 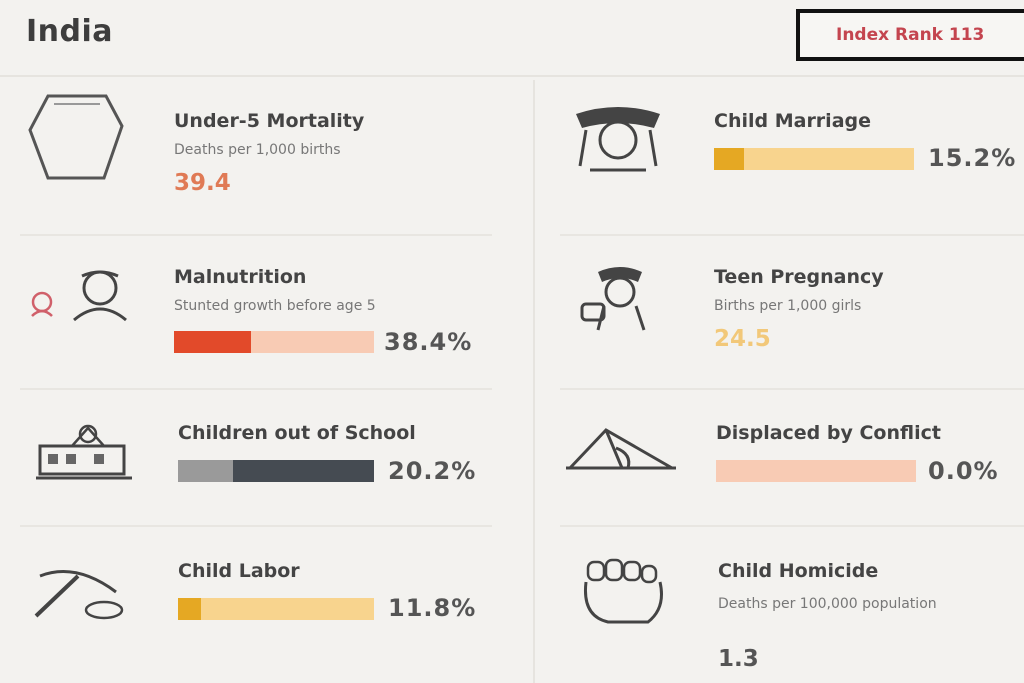 I want to click on veil-icon, so click(x=618, y=138).